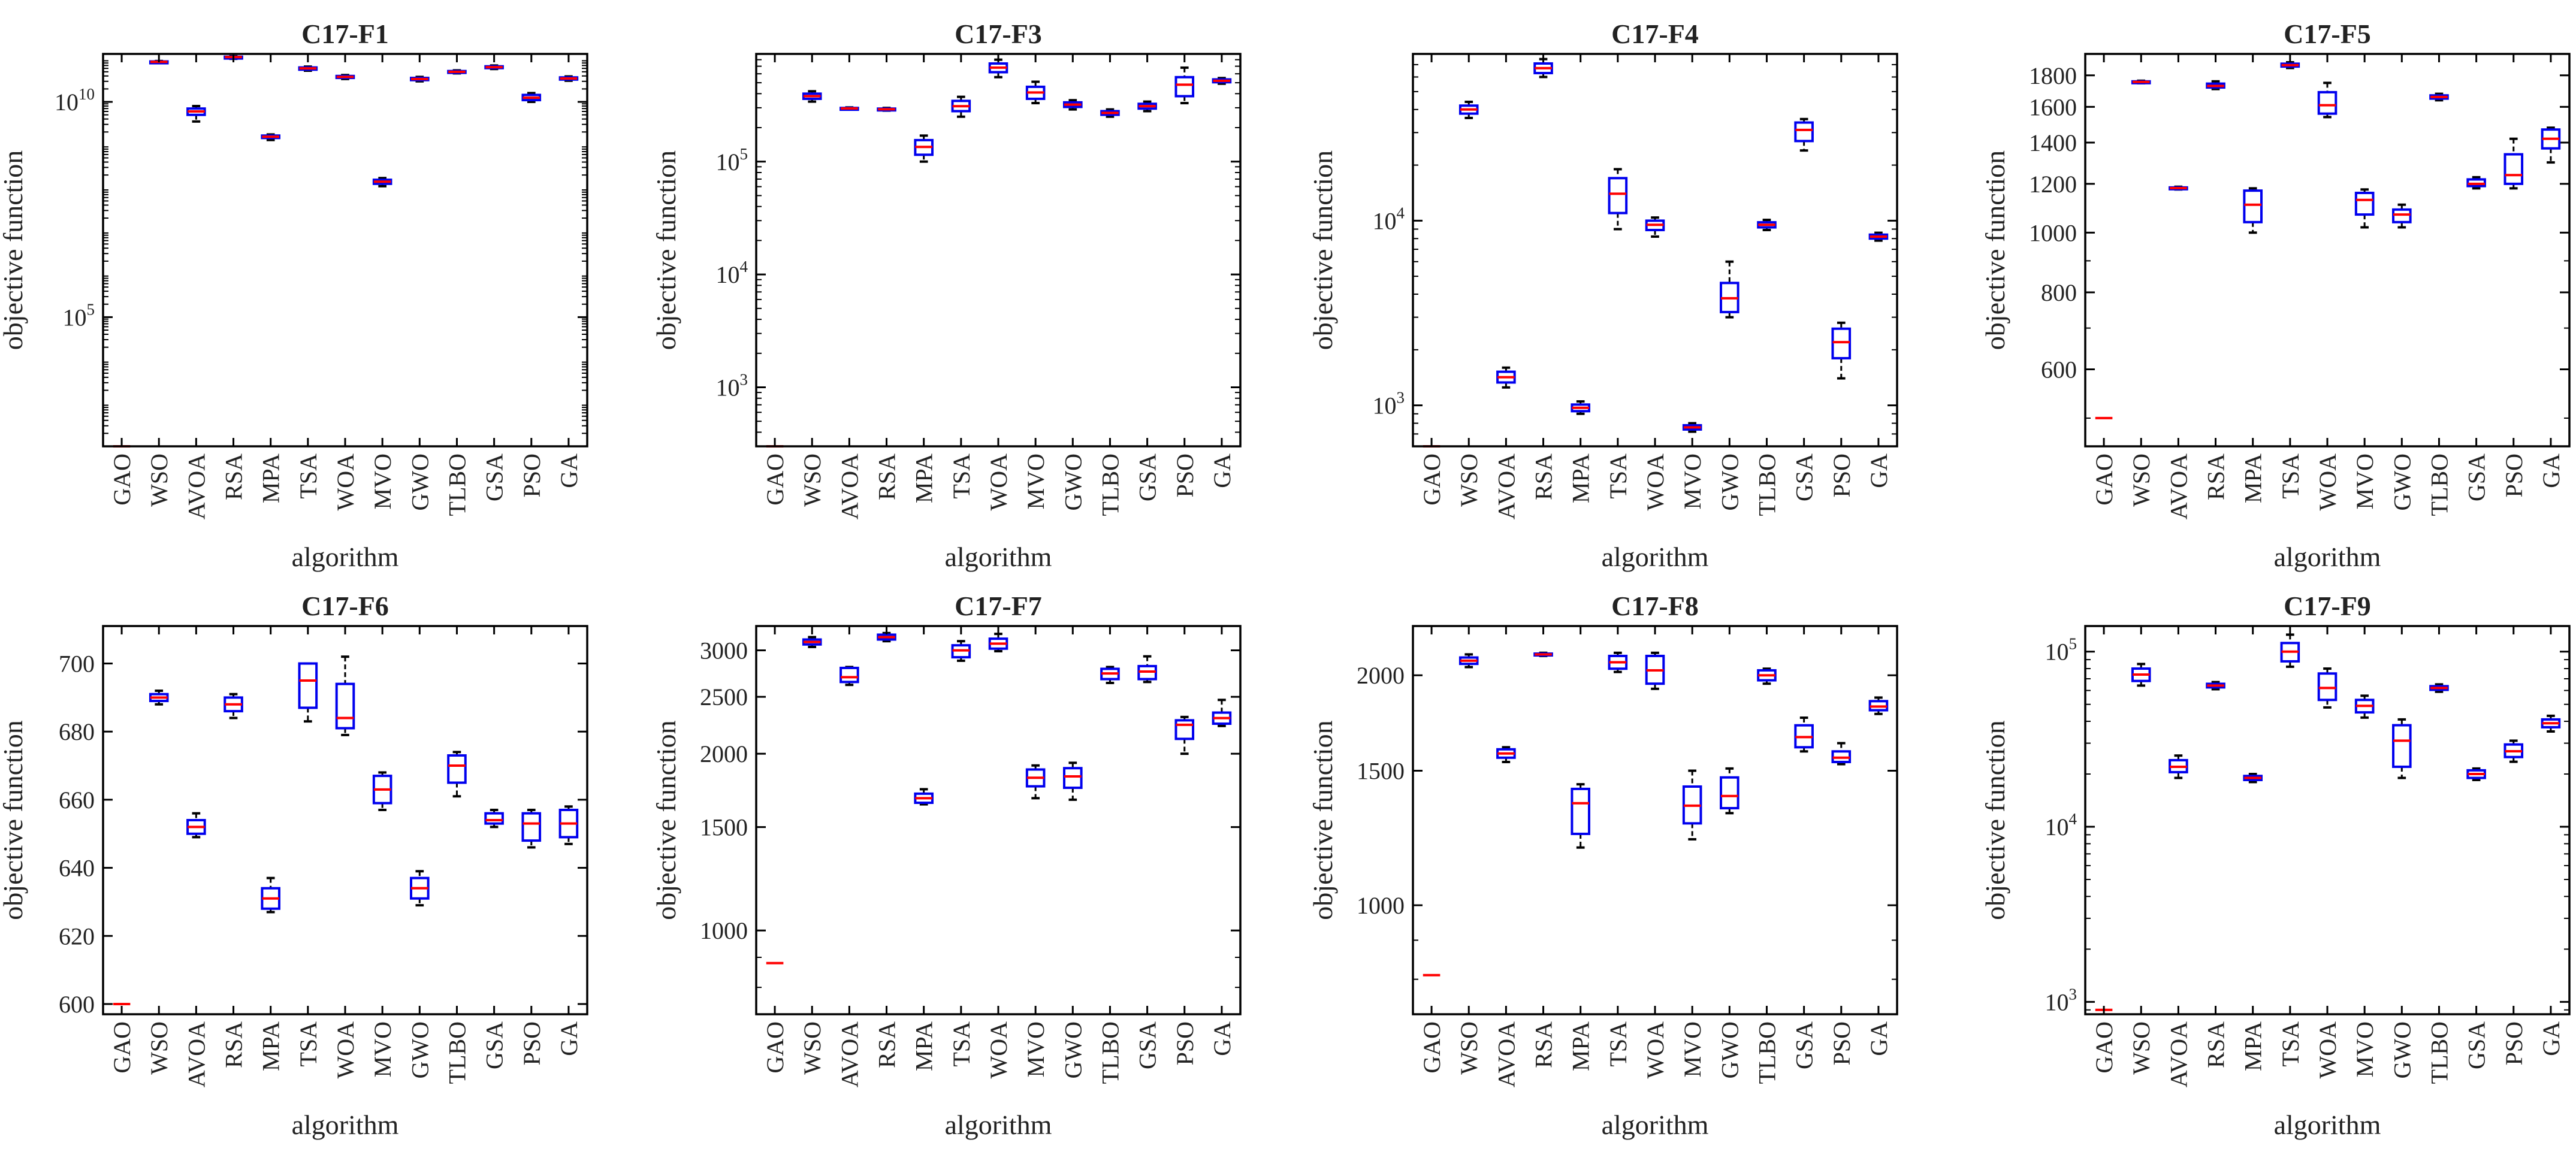 This screenshot has height=1170, width=2576. Describe the element at coordinates (724, 753) in the screenshot. I see `y-tick-label: 2000` at that location.